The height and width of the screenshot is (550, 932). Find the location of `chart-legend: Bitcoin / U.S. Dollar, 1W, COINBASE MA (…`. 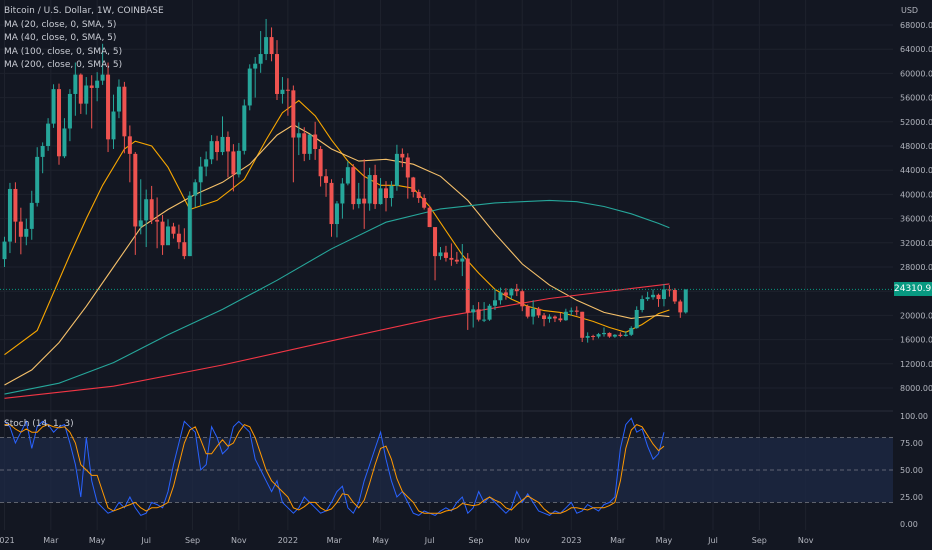

chart-legend: Bitcoin / U.S. Dollar, 1W, COINBASE MA (… is located at coordinates (84, 39).